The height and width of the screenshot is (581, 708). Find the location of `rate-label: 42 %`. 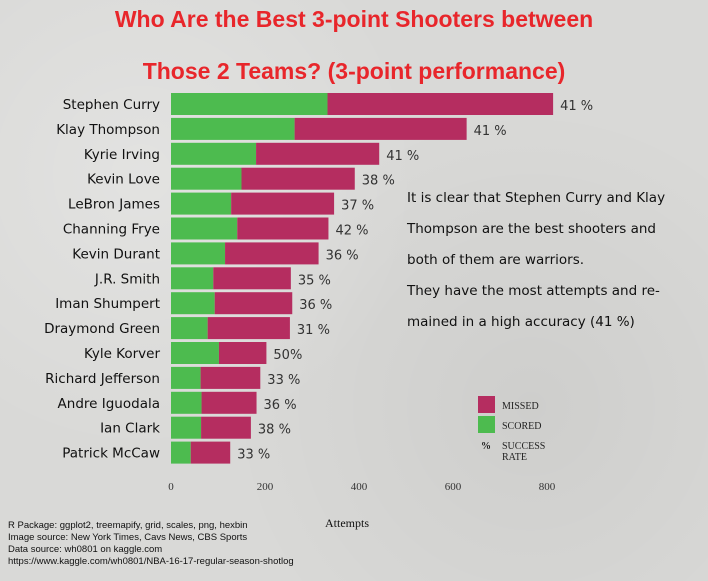

rate-label: 42 % is located at coordinates (351, 231).